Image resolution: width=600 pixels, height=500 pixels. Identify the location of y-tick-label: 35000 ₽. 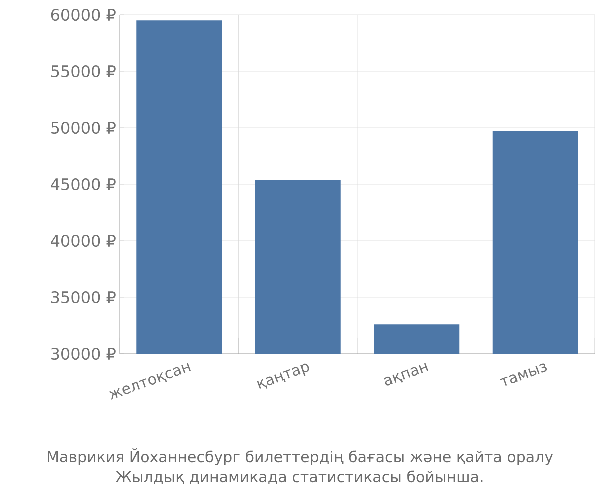
(84, 297).